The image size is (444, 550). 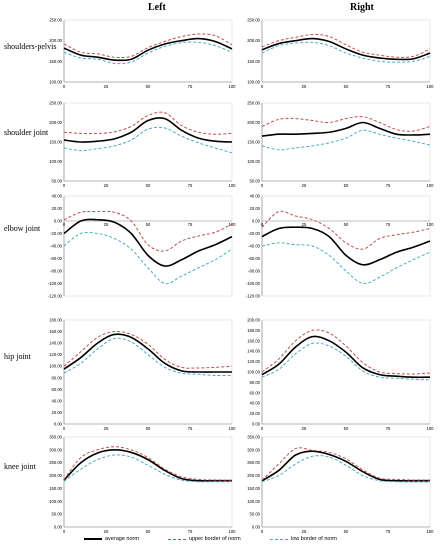 I want to click on chart-shoulders-pelvis-right: 100.00 150.00 200.00 250.00 0 25 50 75 100, so click(x=340, y=54).